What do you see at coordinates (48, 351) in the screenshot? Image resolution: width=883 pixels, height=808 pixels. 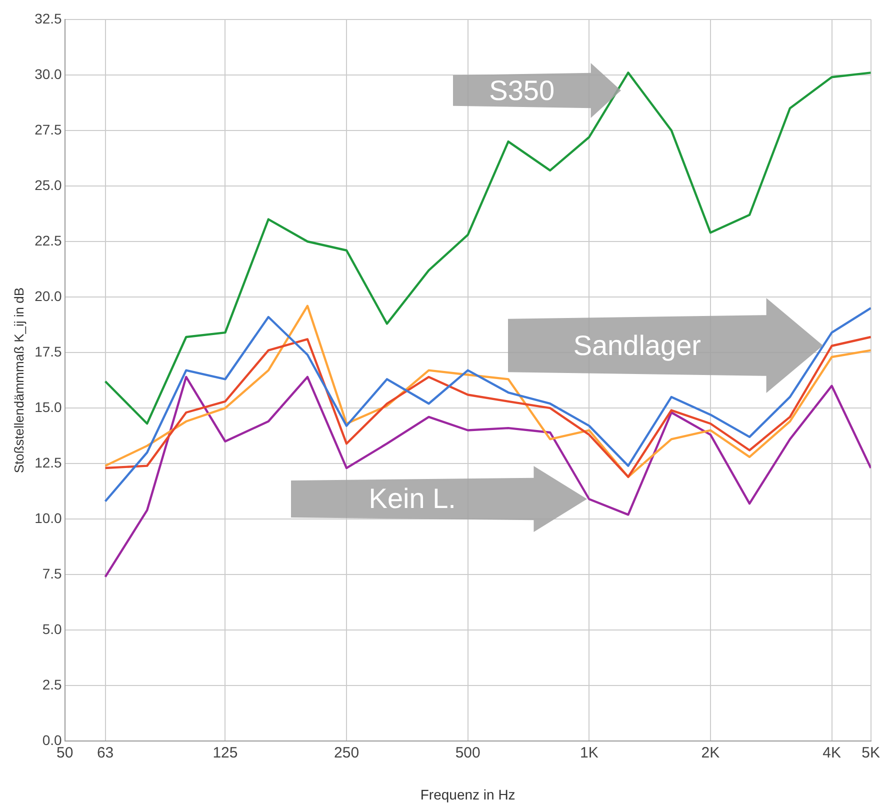 I see `y-tick-label: 17.5` at bounding box center [48, 351].